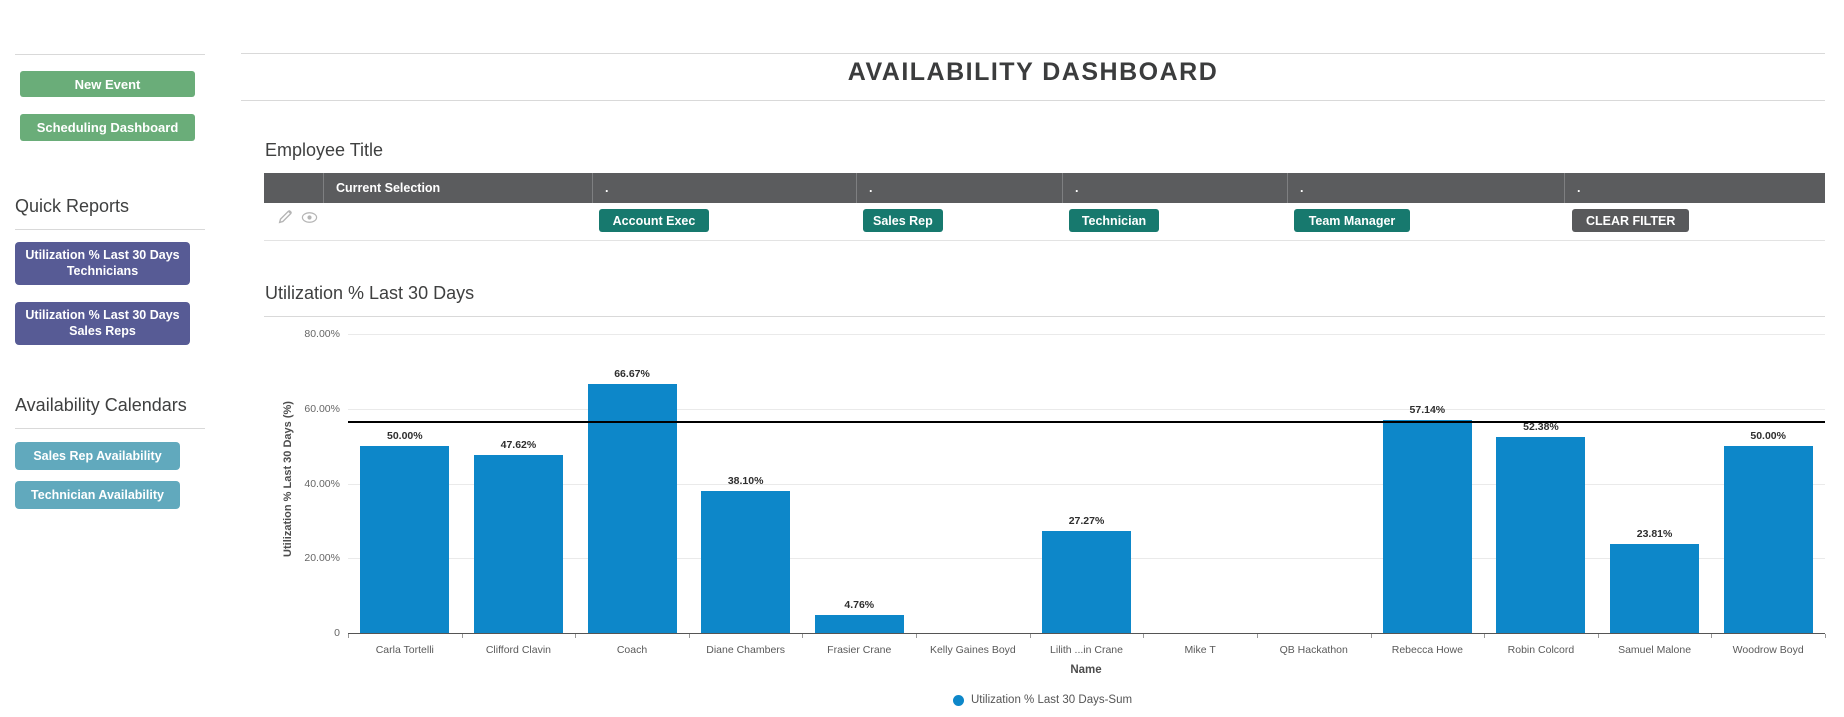  What do you see at coordinates (97, 456) in the screenshot?
I see `availability-calendar-button-1: Sales Rep Availability` at bounding box center [97, 456].